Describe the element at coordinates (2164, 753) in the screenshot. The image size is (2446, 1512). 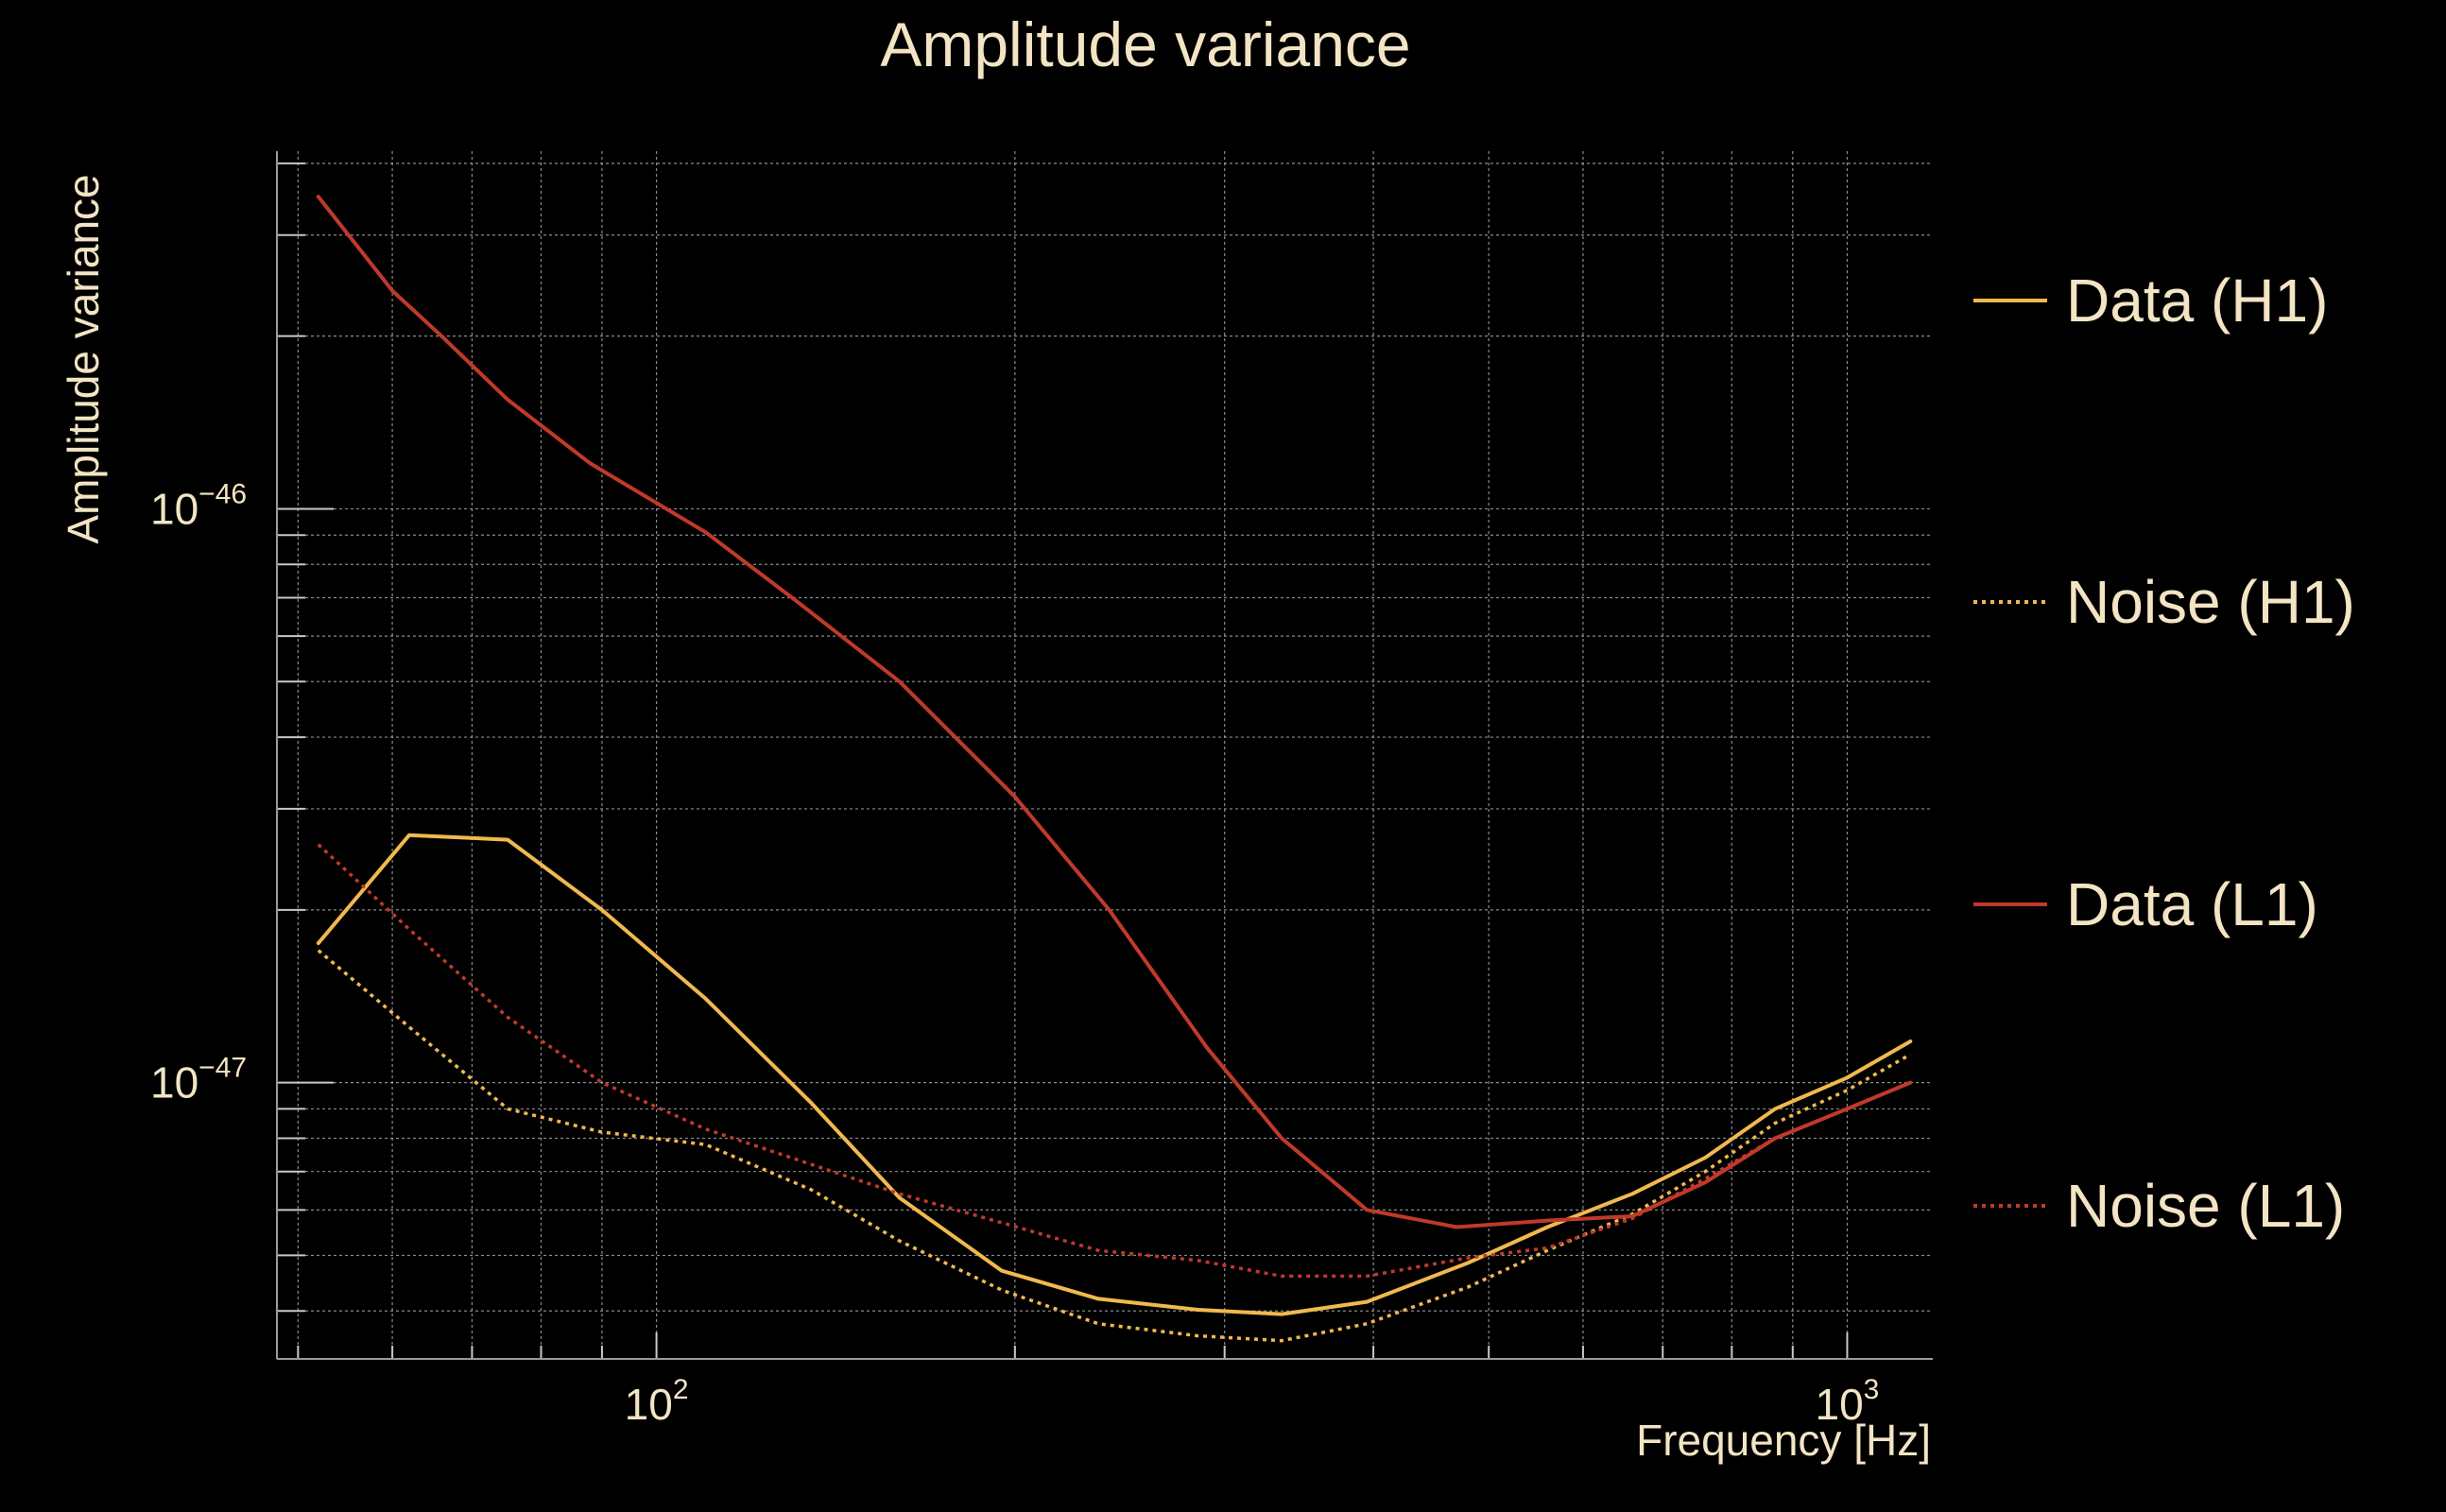
I see `legend: Data (H1) Noise (H1) Data (L1) Noise (L1)` at that location.